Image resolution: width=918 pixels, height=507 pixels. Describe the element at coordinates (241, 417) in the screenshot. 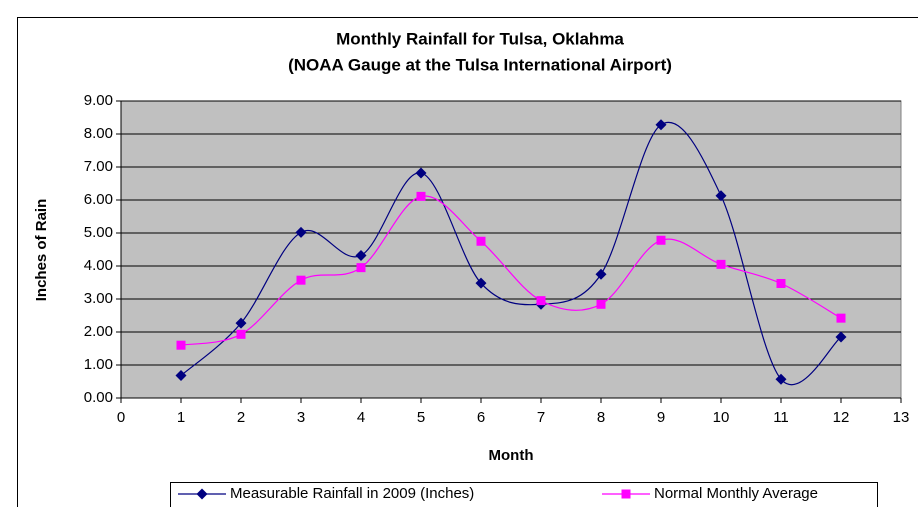

I see `x-tick-label: 2` at that location.